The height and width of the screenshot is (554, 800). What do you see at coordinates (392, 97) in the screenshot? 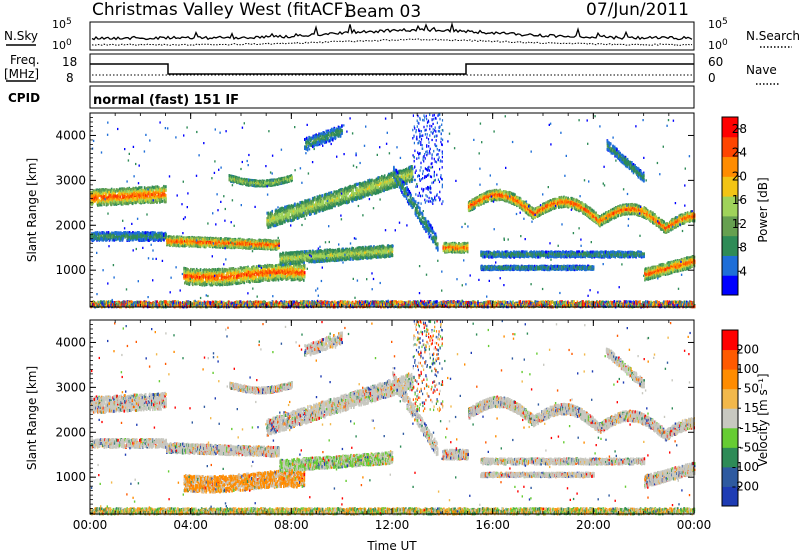
I see `cpid-frame` at bounding box center [392, 97].